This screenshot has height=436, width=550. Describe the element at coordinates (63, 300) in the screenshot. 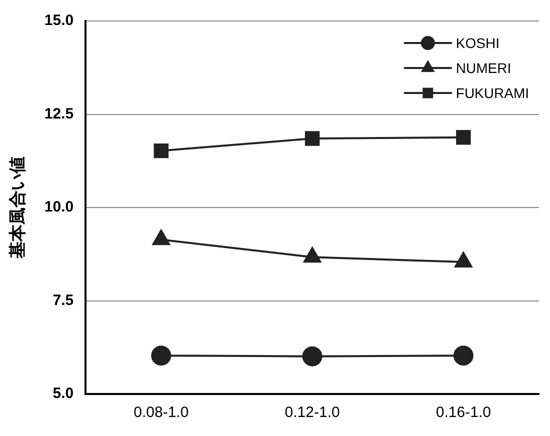

I see `y-tick-label: 7.5` at that location.